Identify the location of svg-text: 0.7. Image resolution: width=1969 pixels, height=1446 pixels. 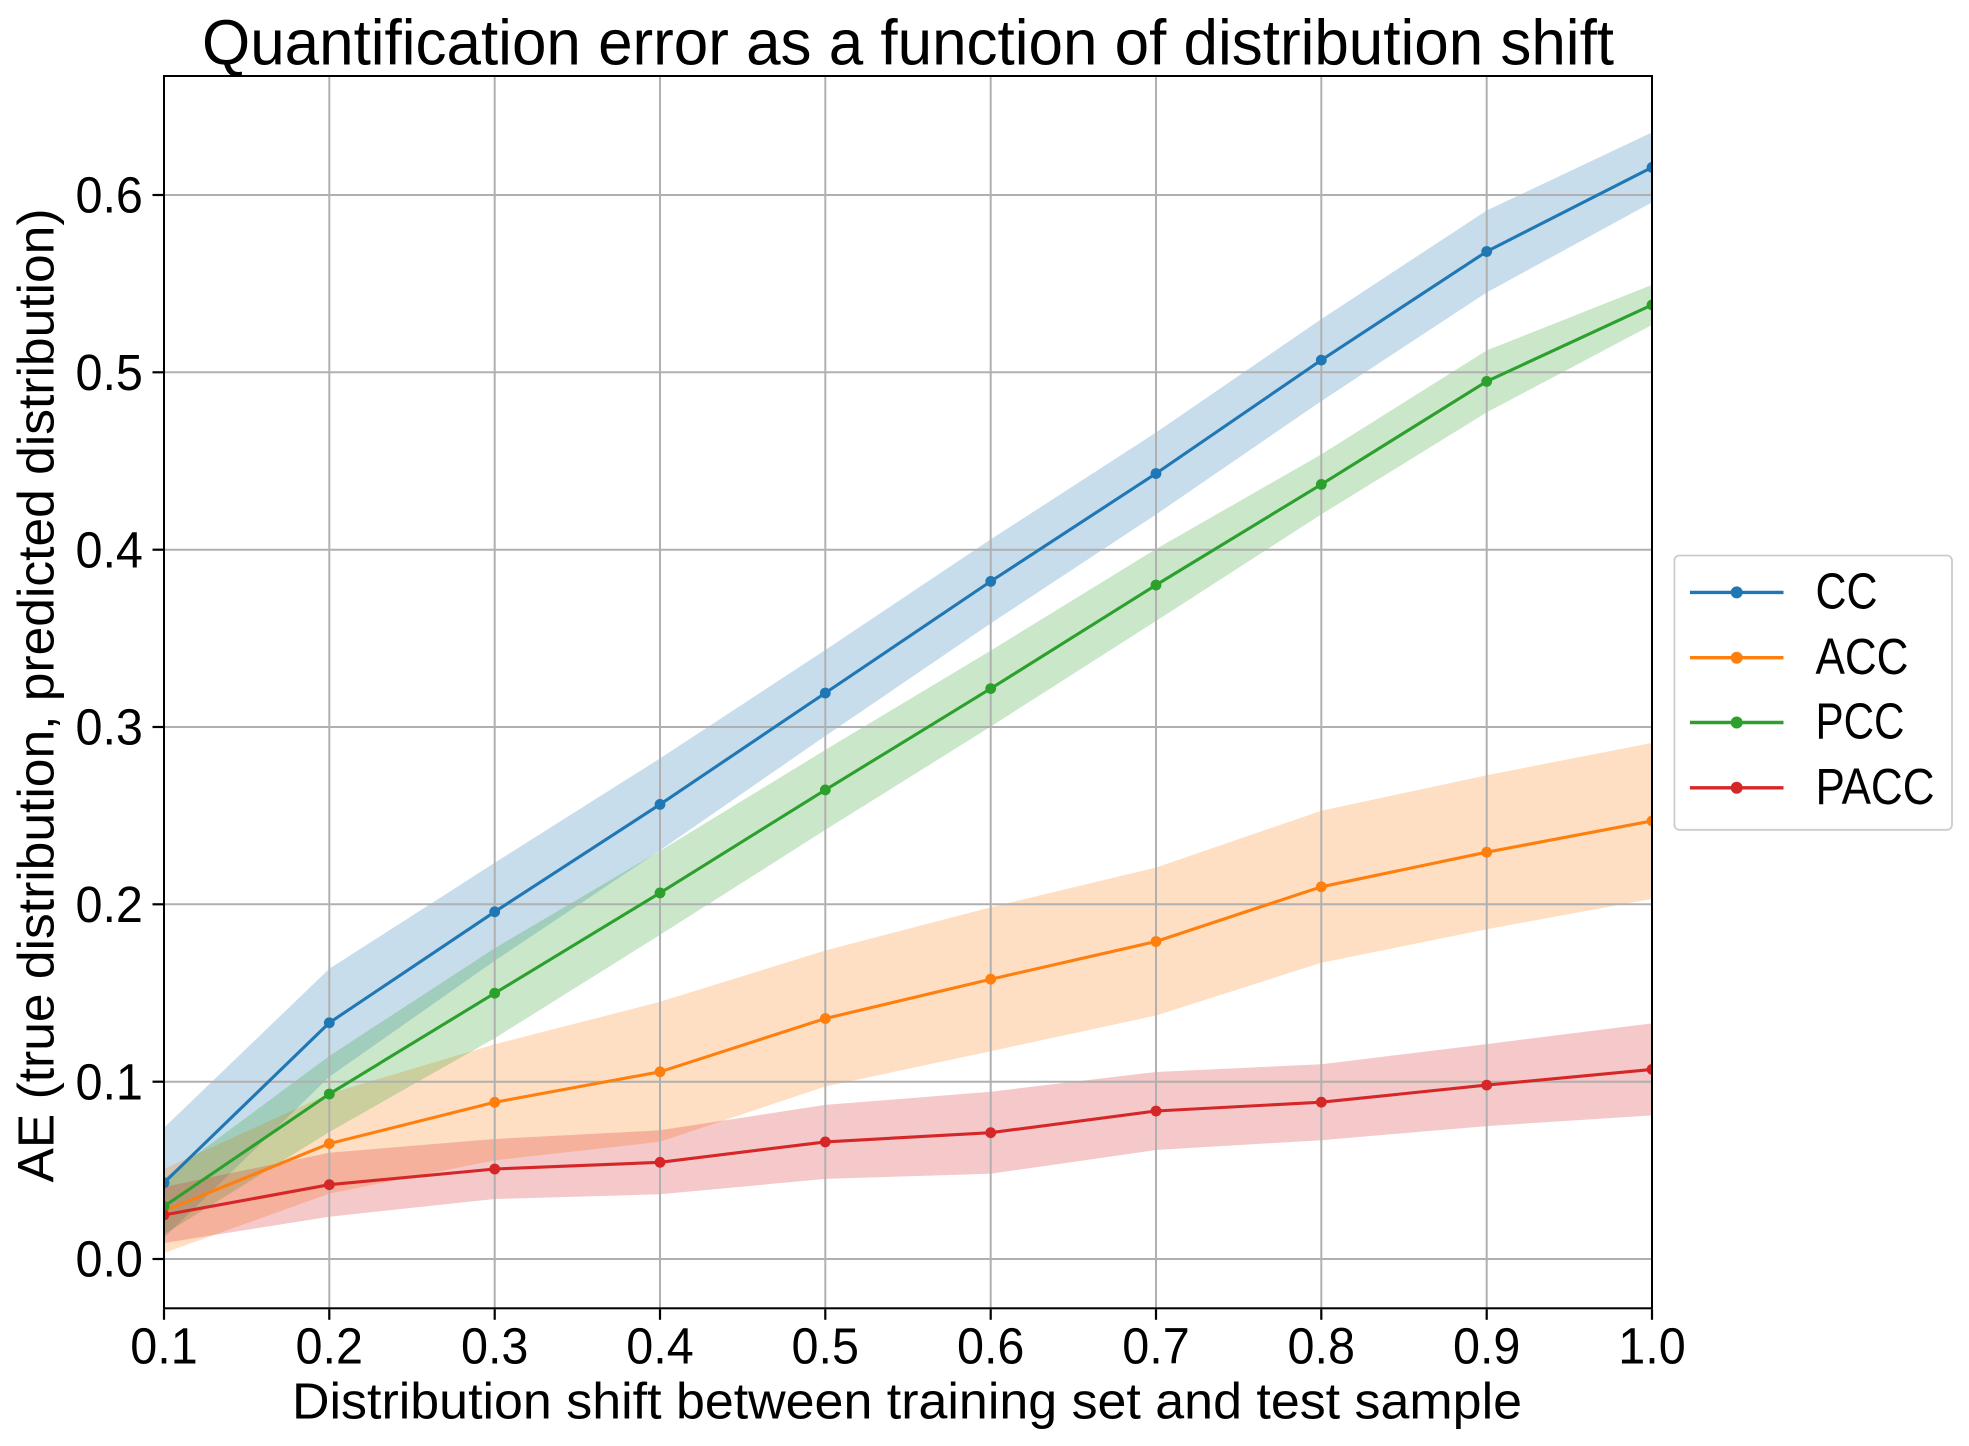
(1156, 1345).